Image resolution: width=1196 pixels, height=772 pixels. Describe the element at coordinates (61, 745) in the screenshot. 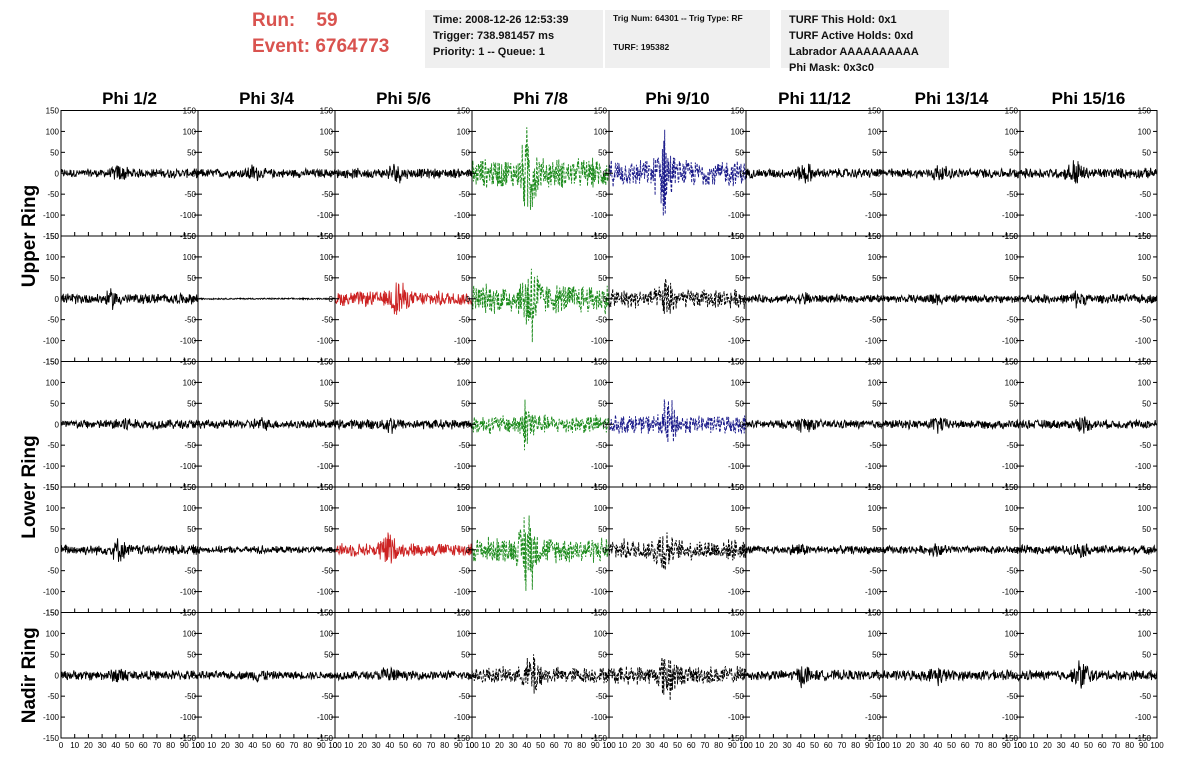

I see `x-tick-label: 0` at that location.